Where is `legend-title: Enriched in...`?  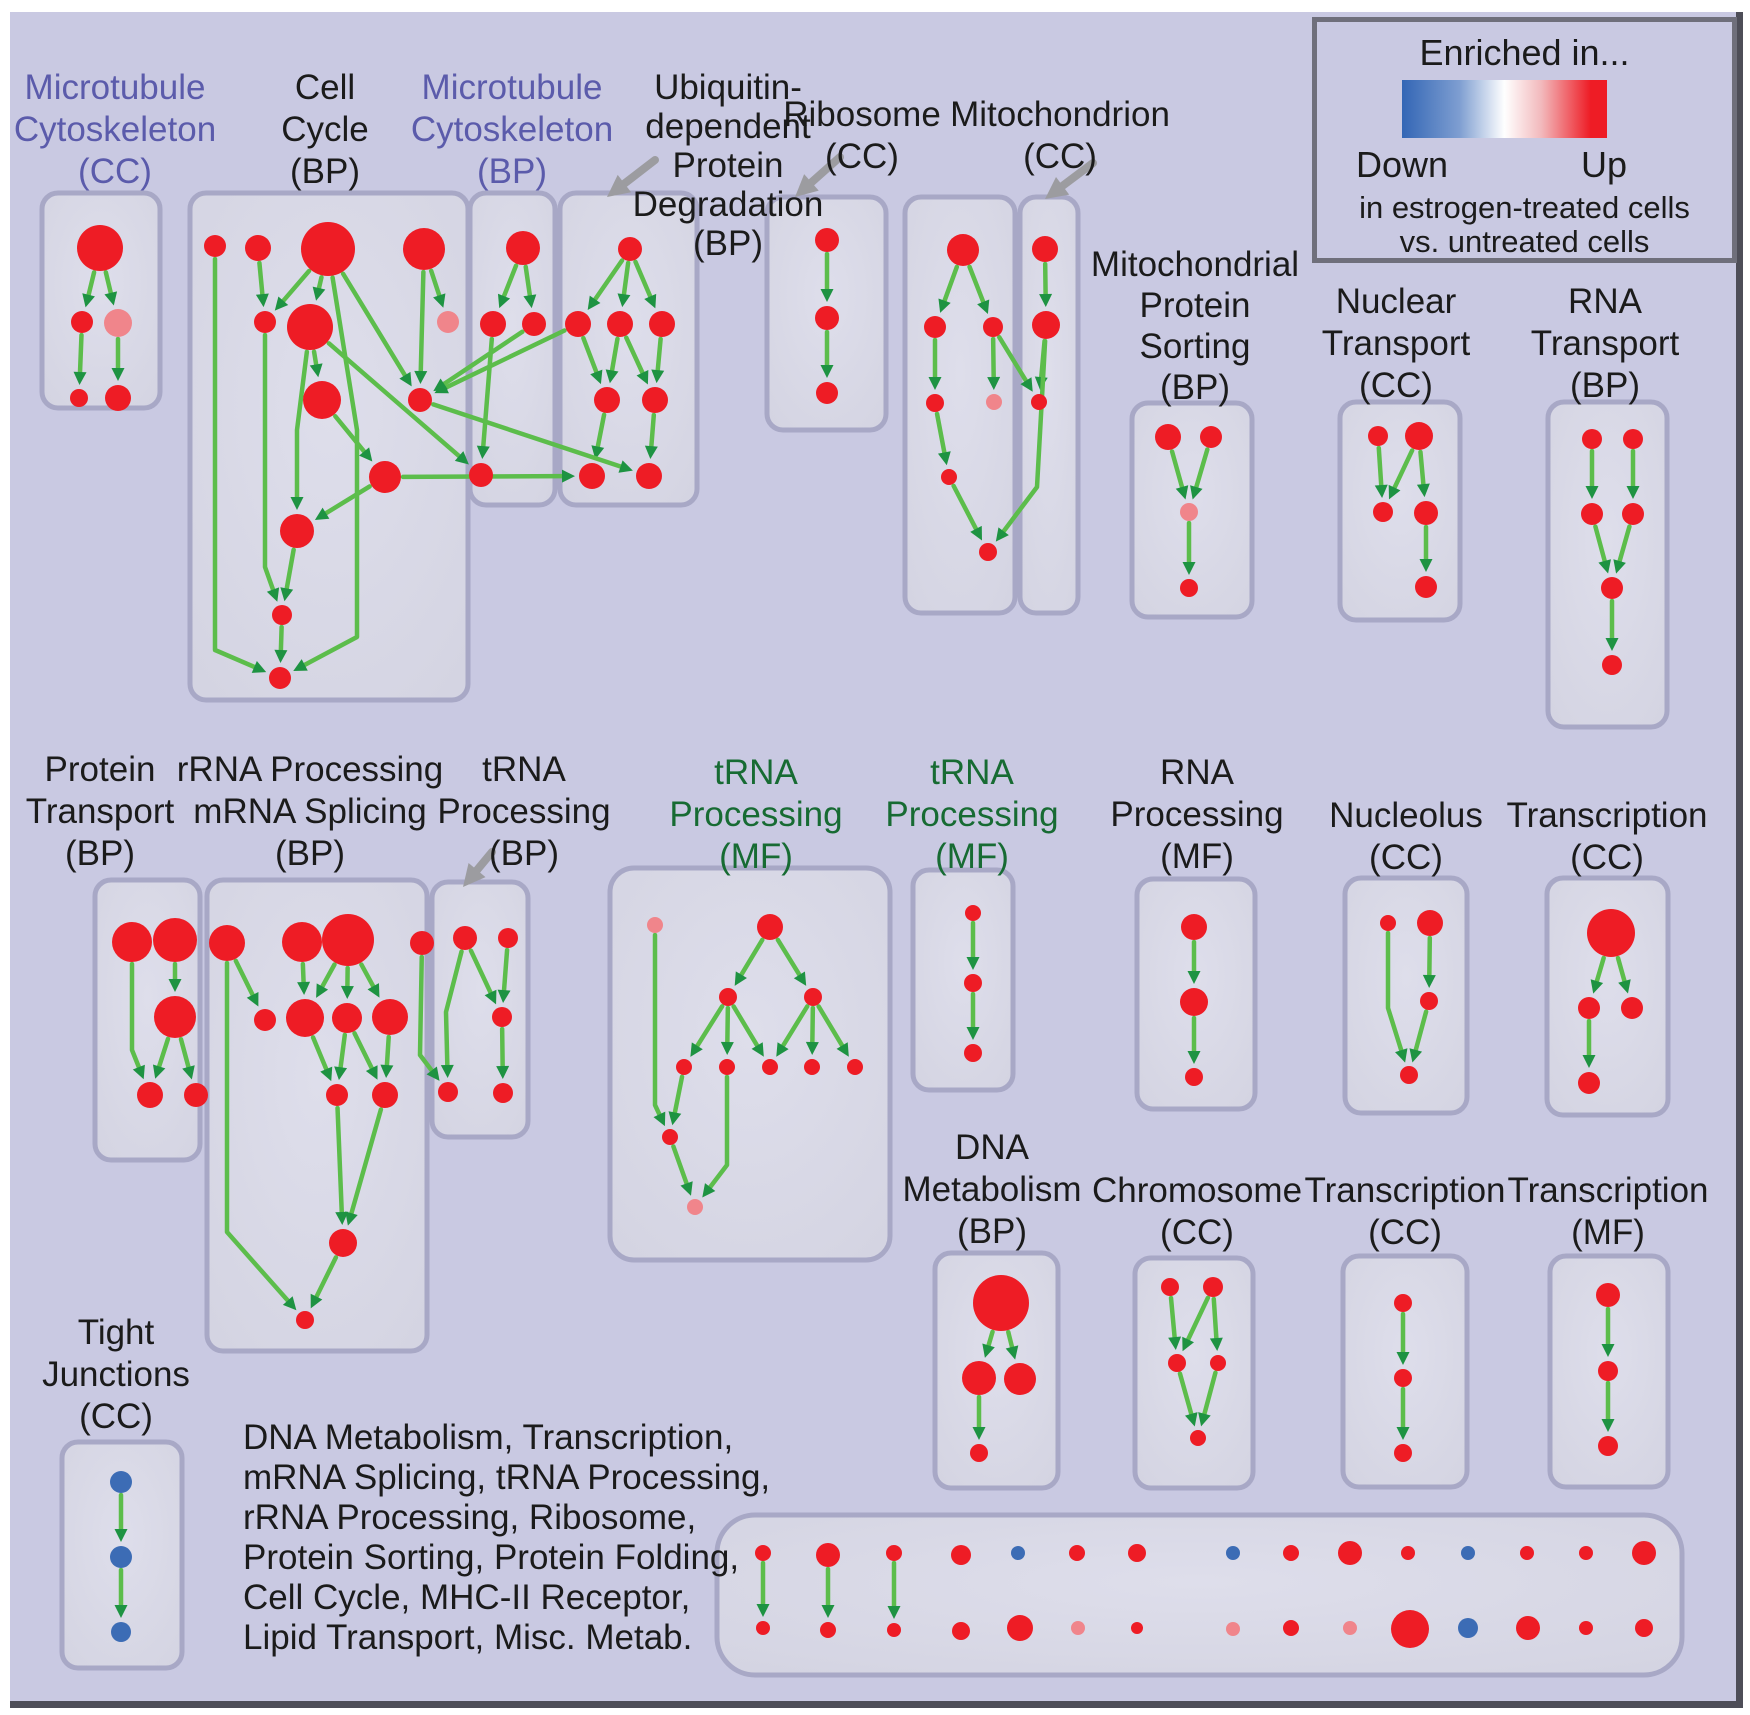
legend-title: Enriched in... is located at coordinates (1524, 52).